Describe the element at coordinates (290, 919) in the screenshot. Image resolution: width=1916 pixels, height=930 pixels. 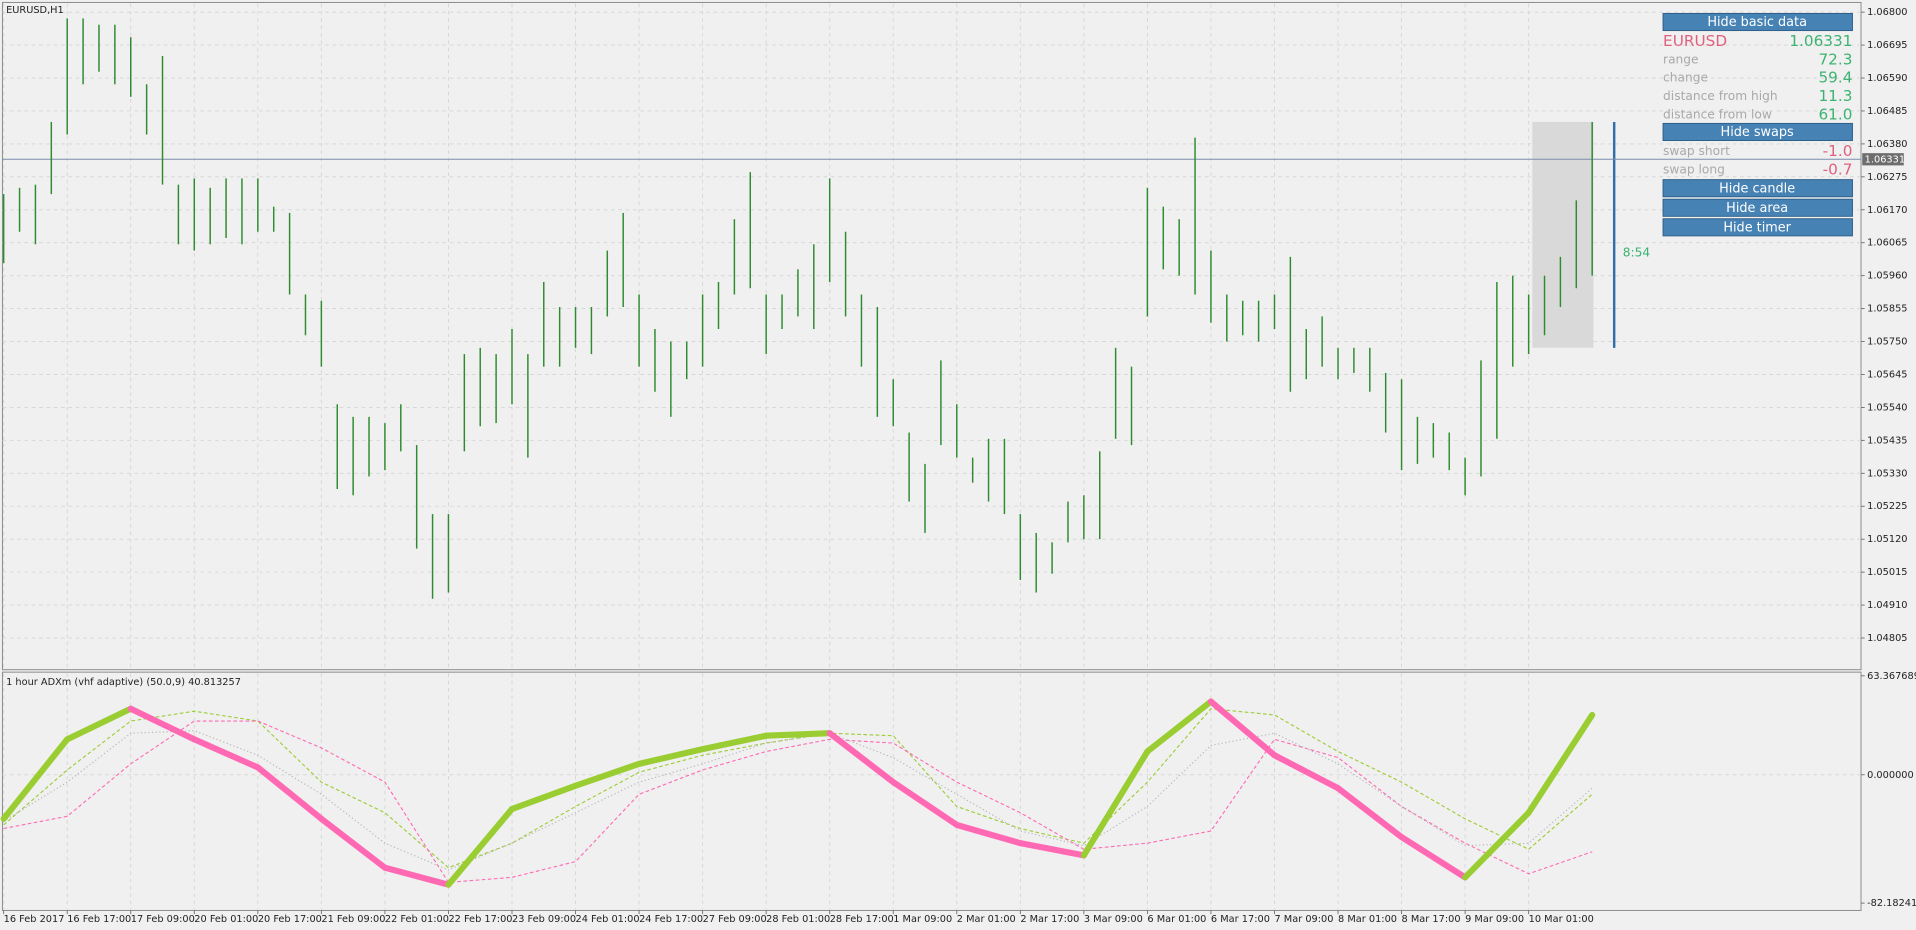
I see `x-tick-label: 20 Feb 17:00` at that location.